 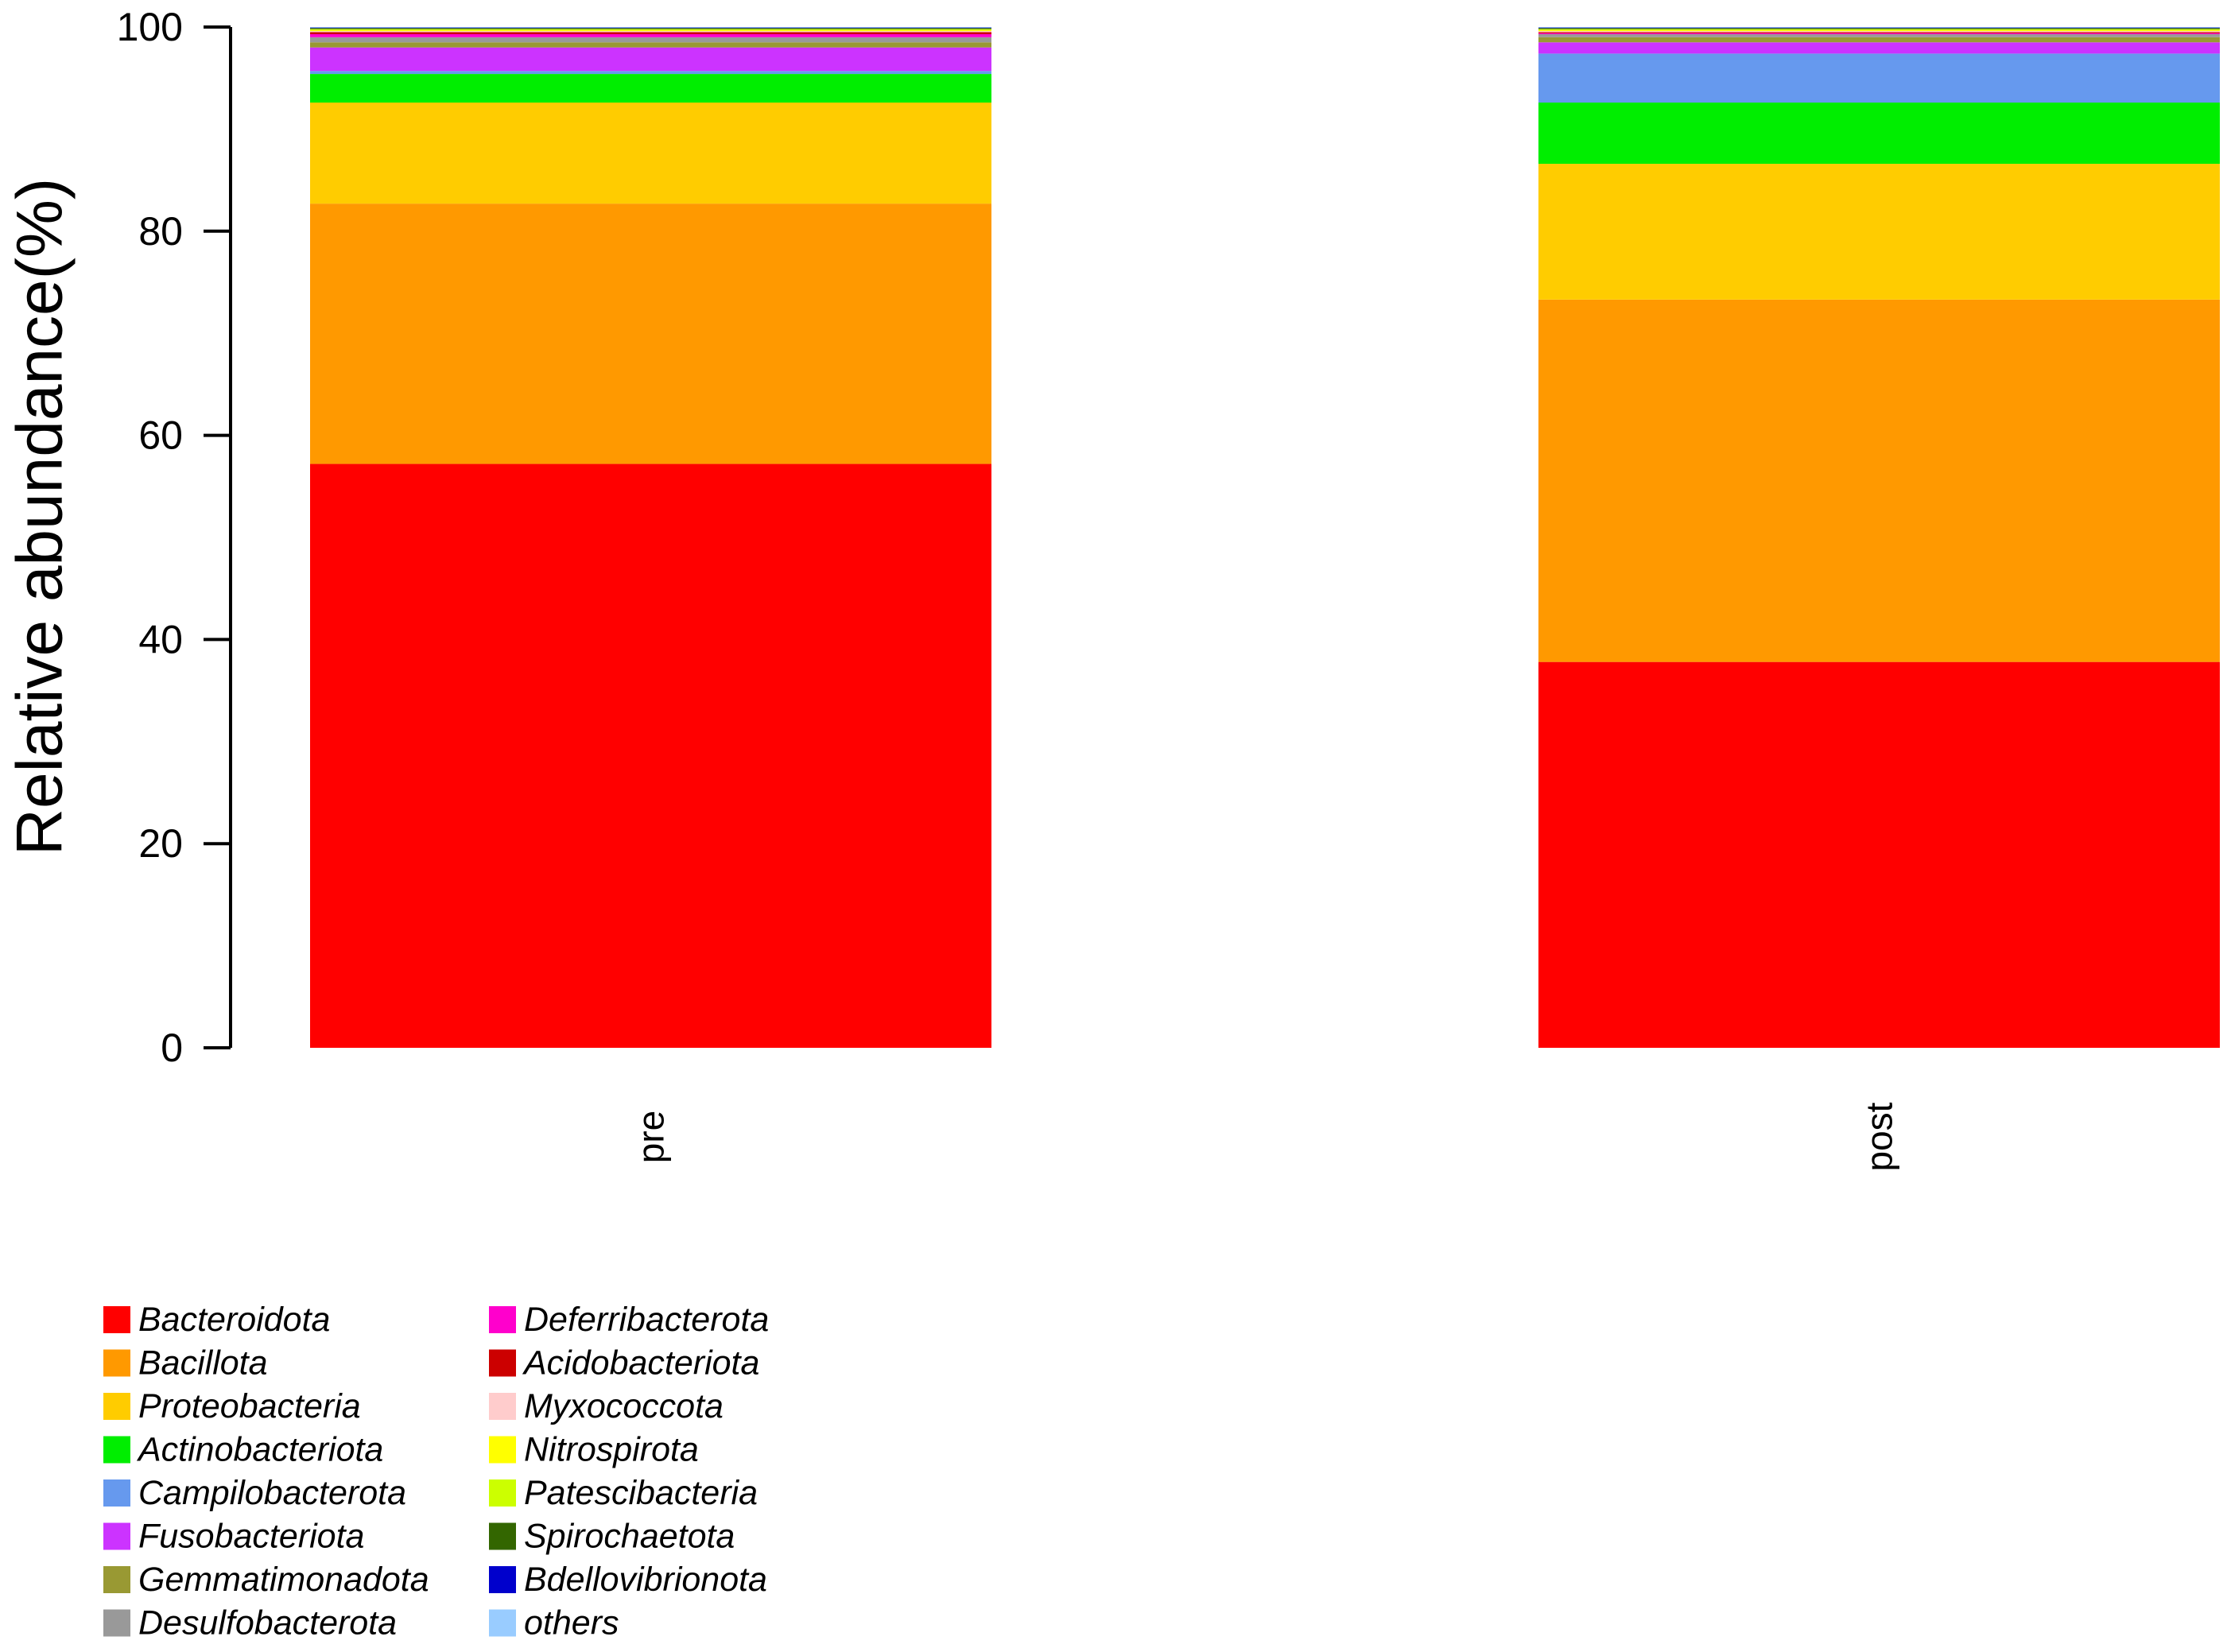 I want to click on legend-label-proteobacteria: Proteobacteria, so click(x=250, y=1406).